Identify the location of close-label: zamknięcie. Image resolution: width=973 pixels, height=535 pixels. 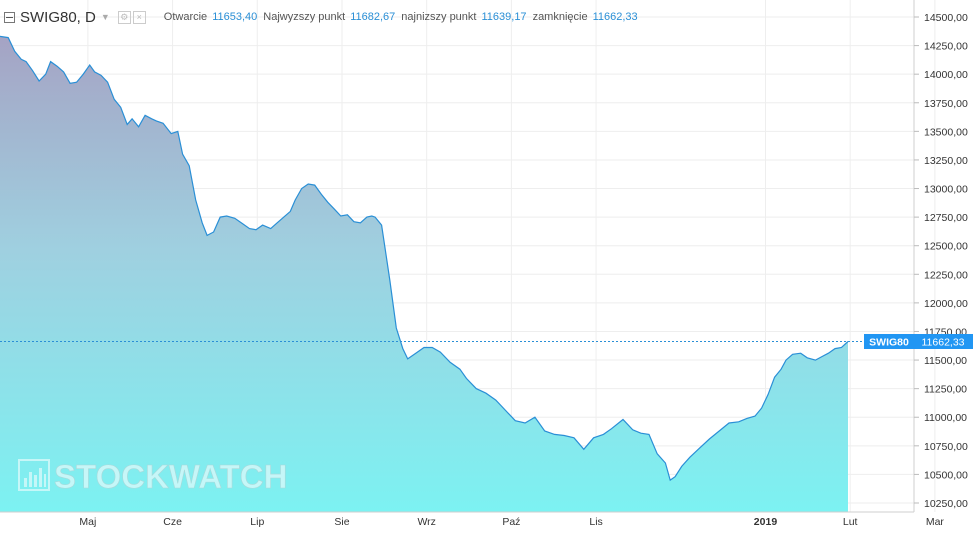
(560, 17).